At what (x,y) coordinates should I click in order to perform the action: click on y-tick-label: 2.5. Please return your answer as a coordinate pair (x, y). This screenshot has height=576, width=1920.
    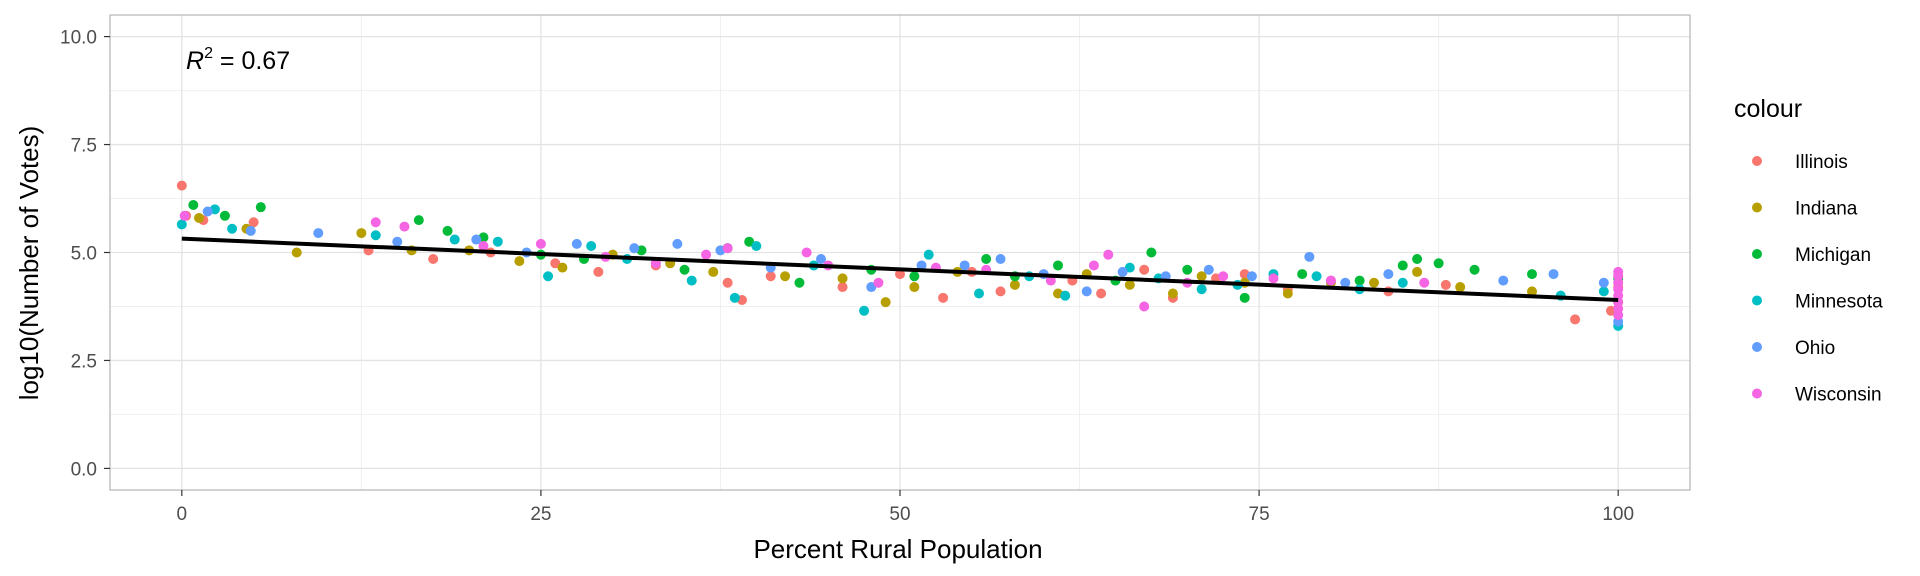
    Looking at the image, I should click on (84, 361).